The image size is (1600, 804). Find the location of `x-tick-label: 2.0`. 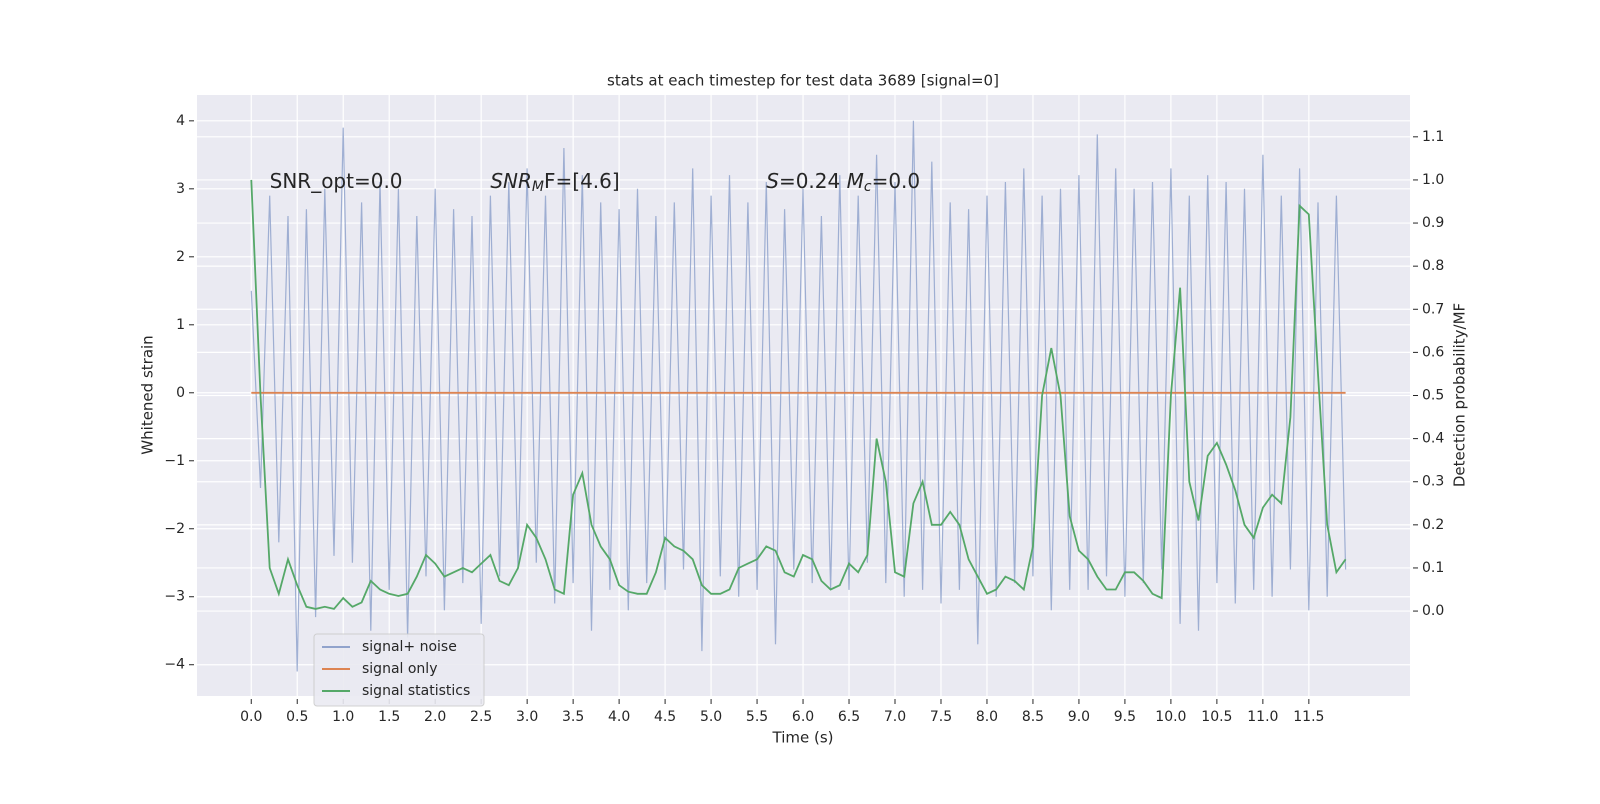

x-tick-label: 2.0 is located at coordinates (435, 717).